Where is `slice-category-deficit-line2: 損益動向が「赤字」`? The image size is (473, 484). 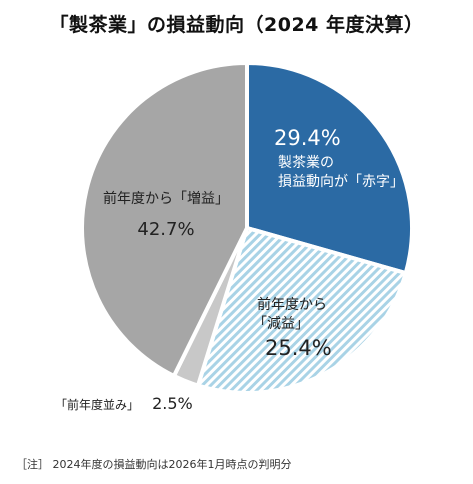 slice-category-deficit-line2: 損益動向が「赤字」 is located at coordinates (341, 182).